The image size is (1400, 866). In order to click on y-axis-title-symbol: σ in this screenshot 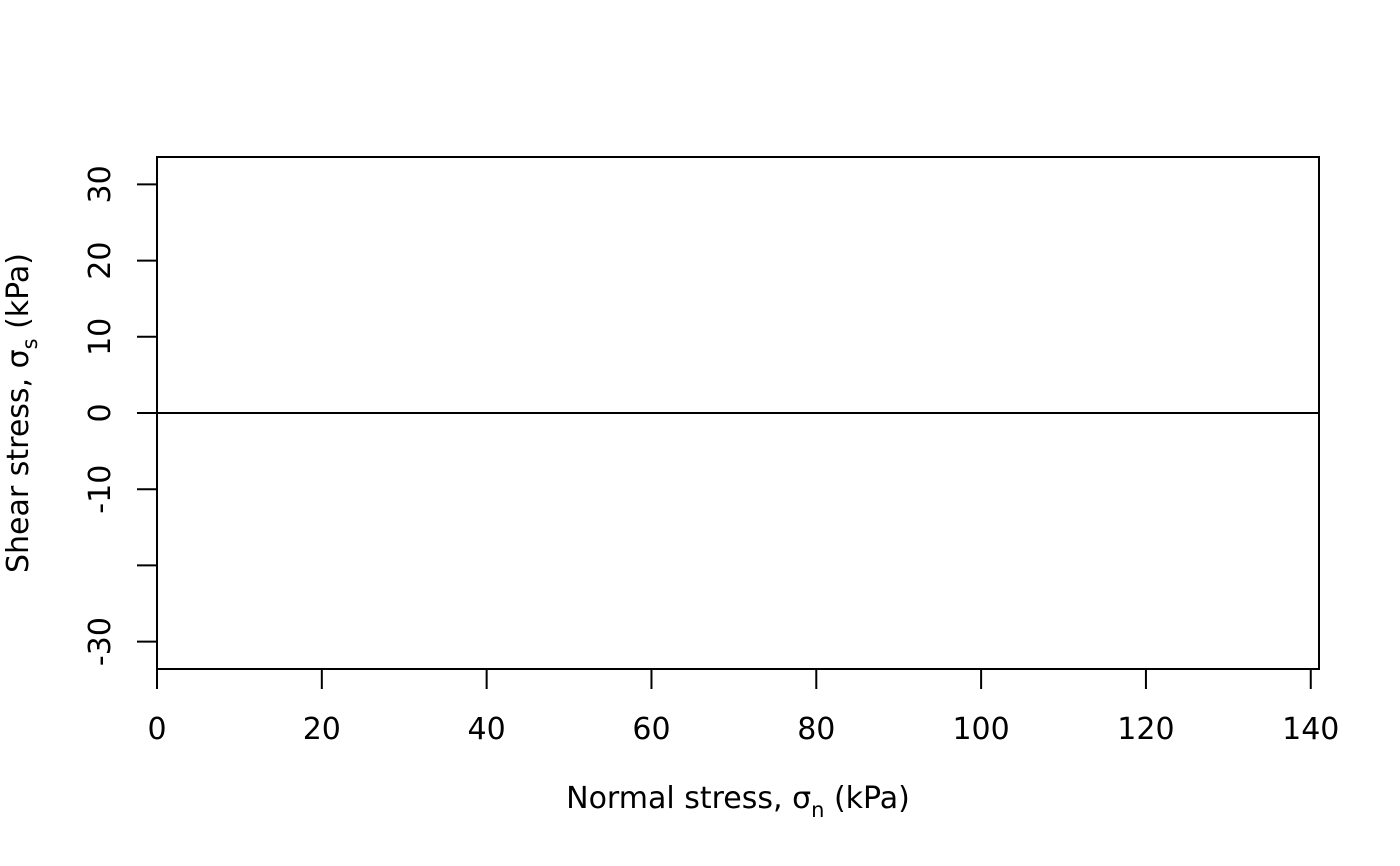, I will do `click(18, 358)`.